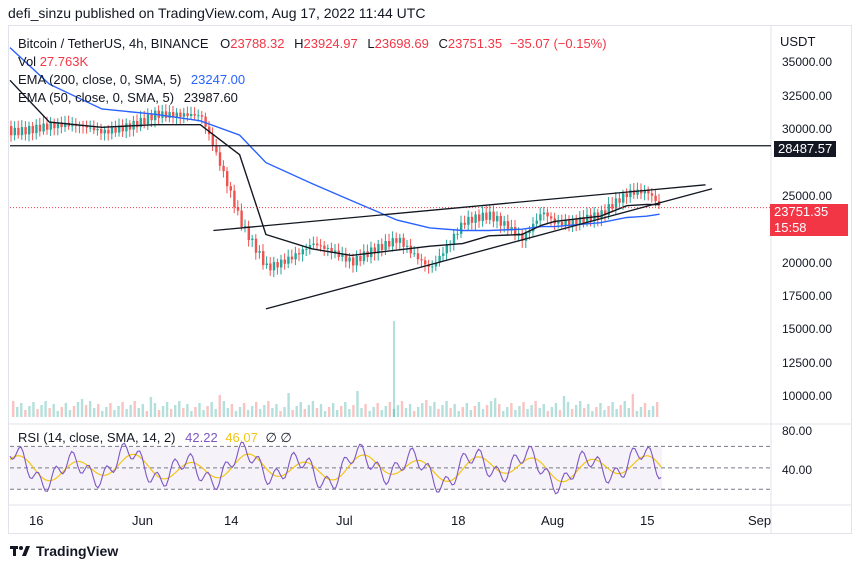 This screenshot has width=860, height=569. What do you see at coordinates (131, 79) in the screenshot?
I see `ema200-legend: EMA (200, close, 0, SMA, 5) 23247.00` at bounding box center [131, 79].